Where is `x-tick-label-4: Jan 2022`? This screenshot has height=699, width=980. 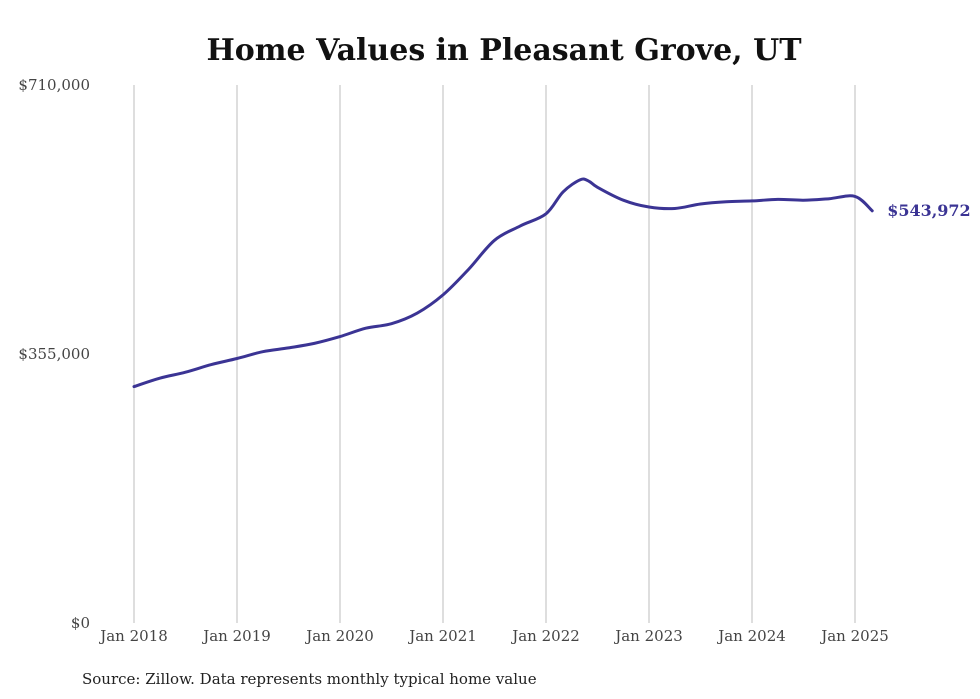
x-tick-label-4: Jan 2022 is located at coordinates (545, 636).